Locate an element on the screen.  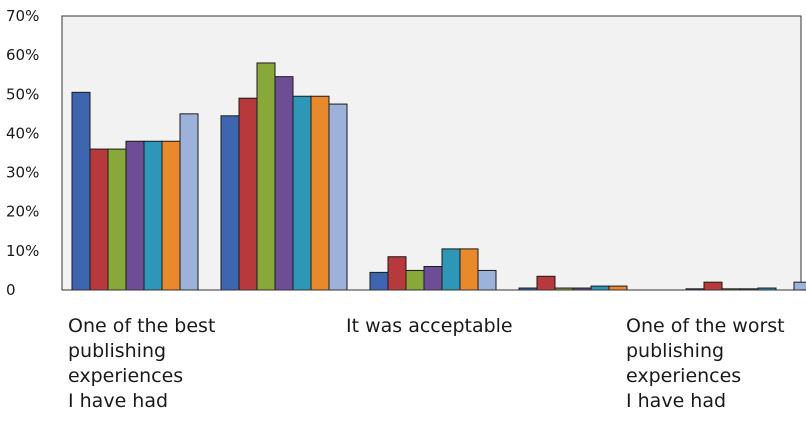
y-tick-label: 30% is located at coordinates (22, 173).